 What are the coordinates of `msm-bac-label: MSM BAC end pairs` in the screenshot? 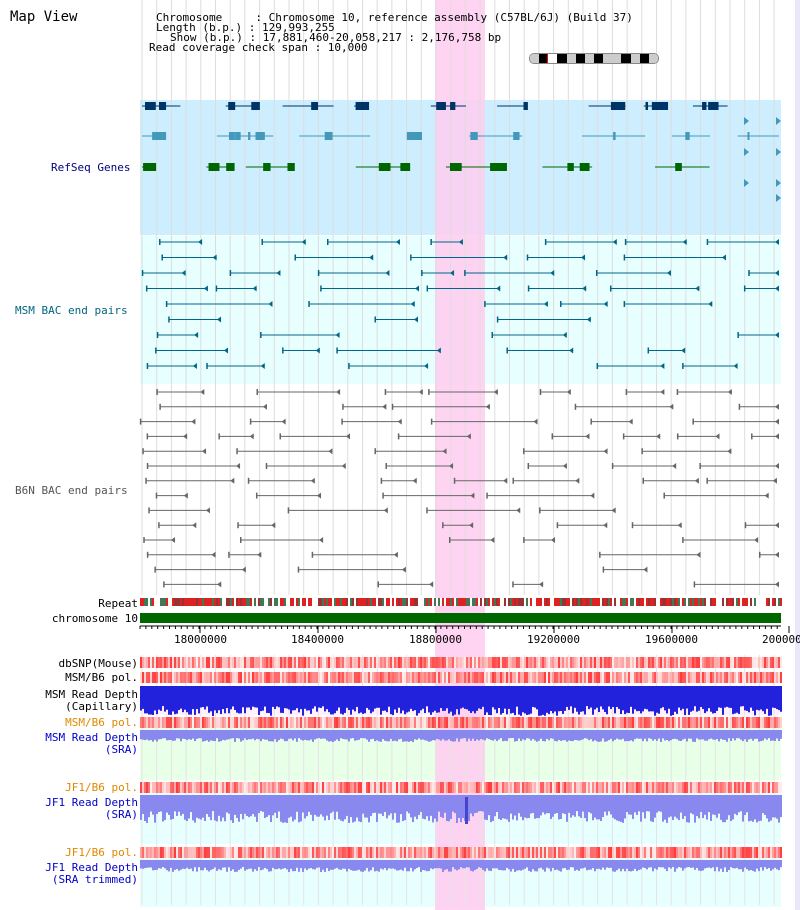 It's located at (71, 310).